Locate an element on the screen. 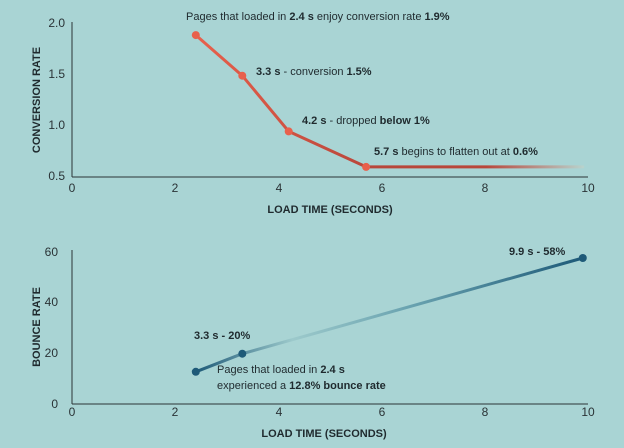 This screenshot has width=624, height=448. bounce-annotation-9-9s: 9.9 s - 58% is located at coordinates (537, 252).